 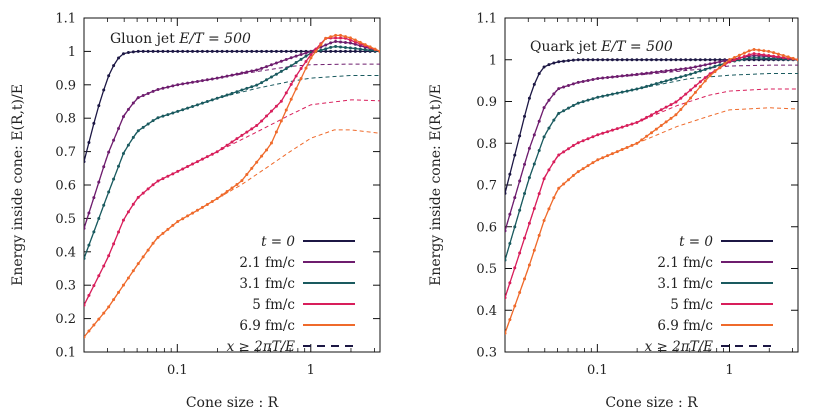 What do you see at coordinates (177, 370) in the screenshot?
I see `x-tick-label: 0.1` at bounding box center [177, 370].